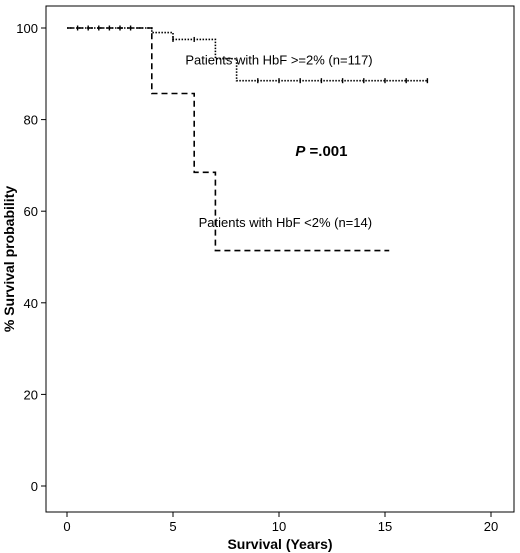 The height and width of the screenshot is (553, 520). I want to click on y-tick-label: 100, so click(27, 28).